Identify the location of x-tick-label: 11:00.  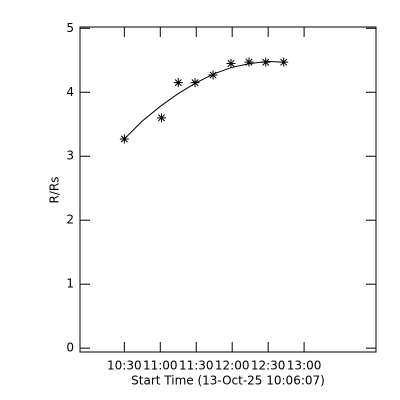
(160, 366).